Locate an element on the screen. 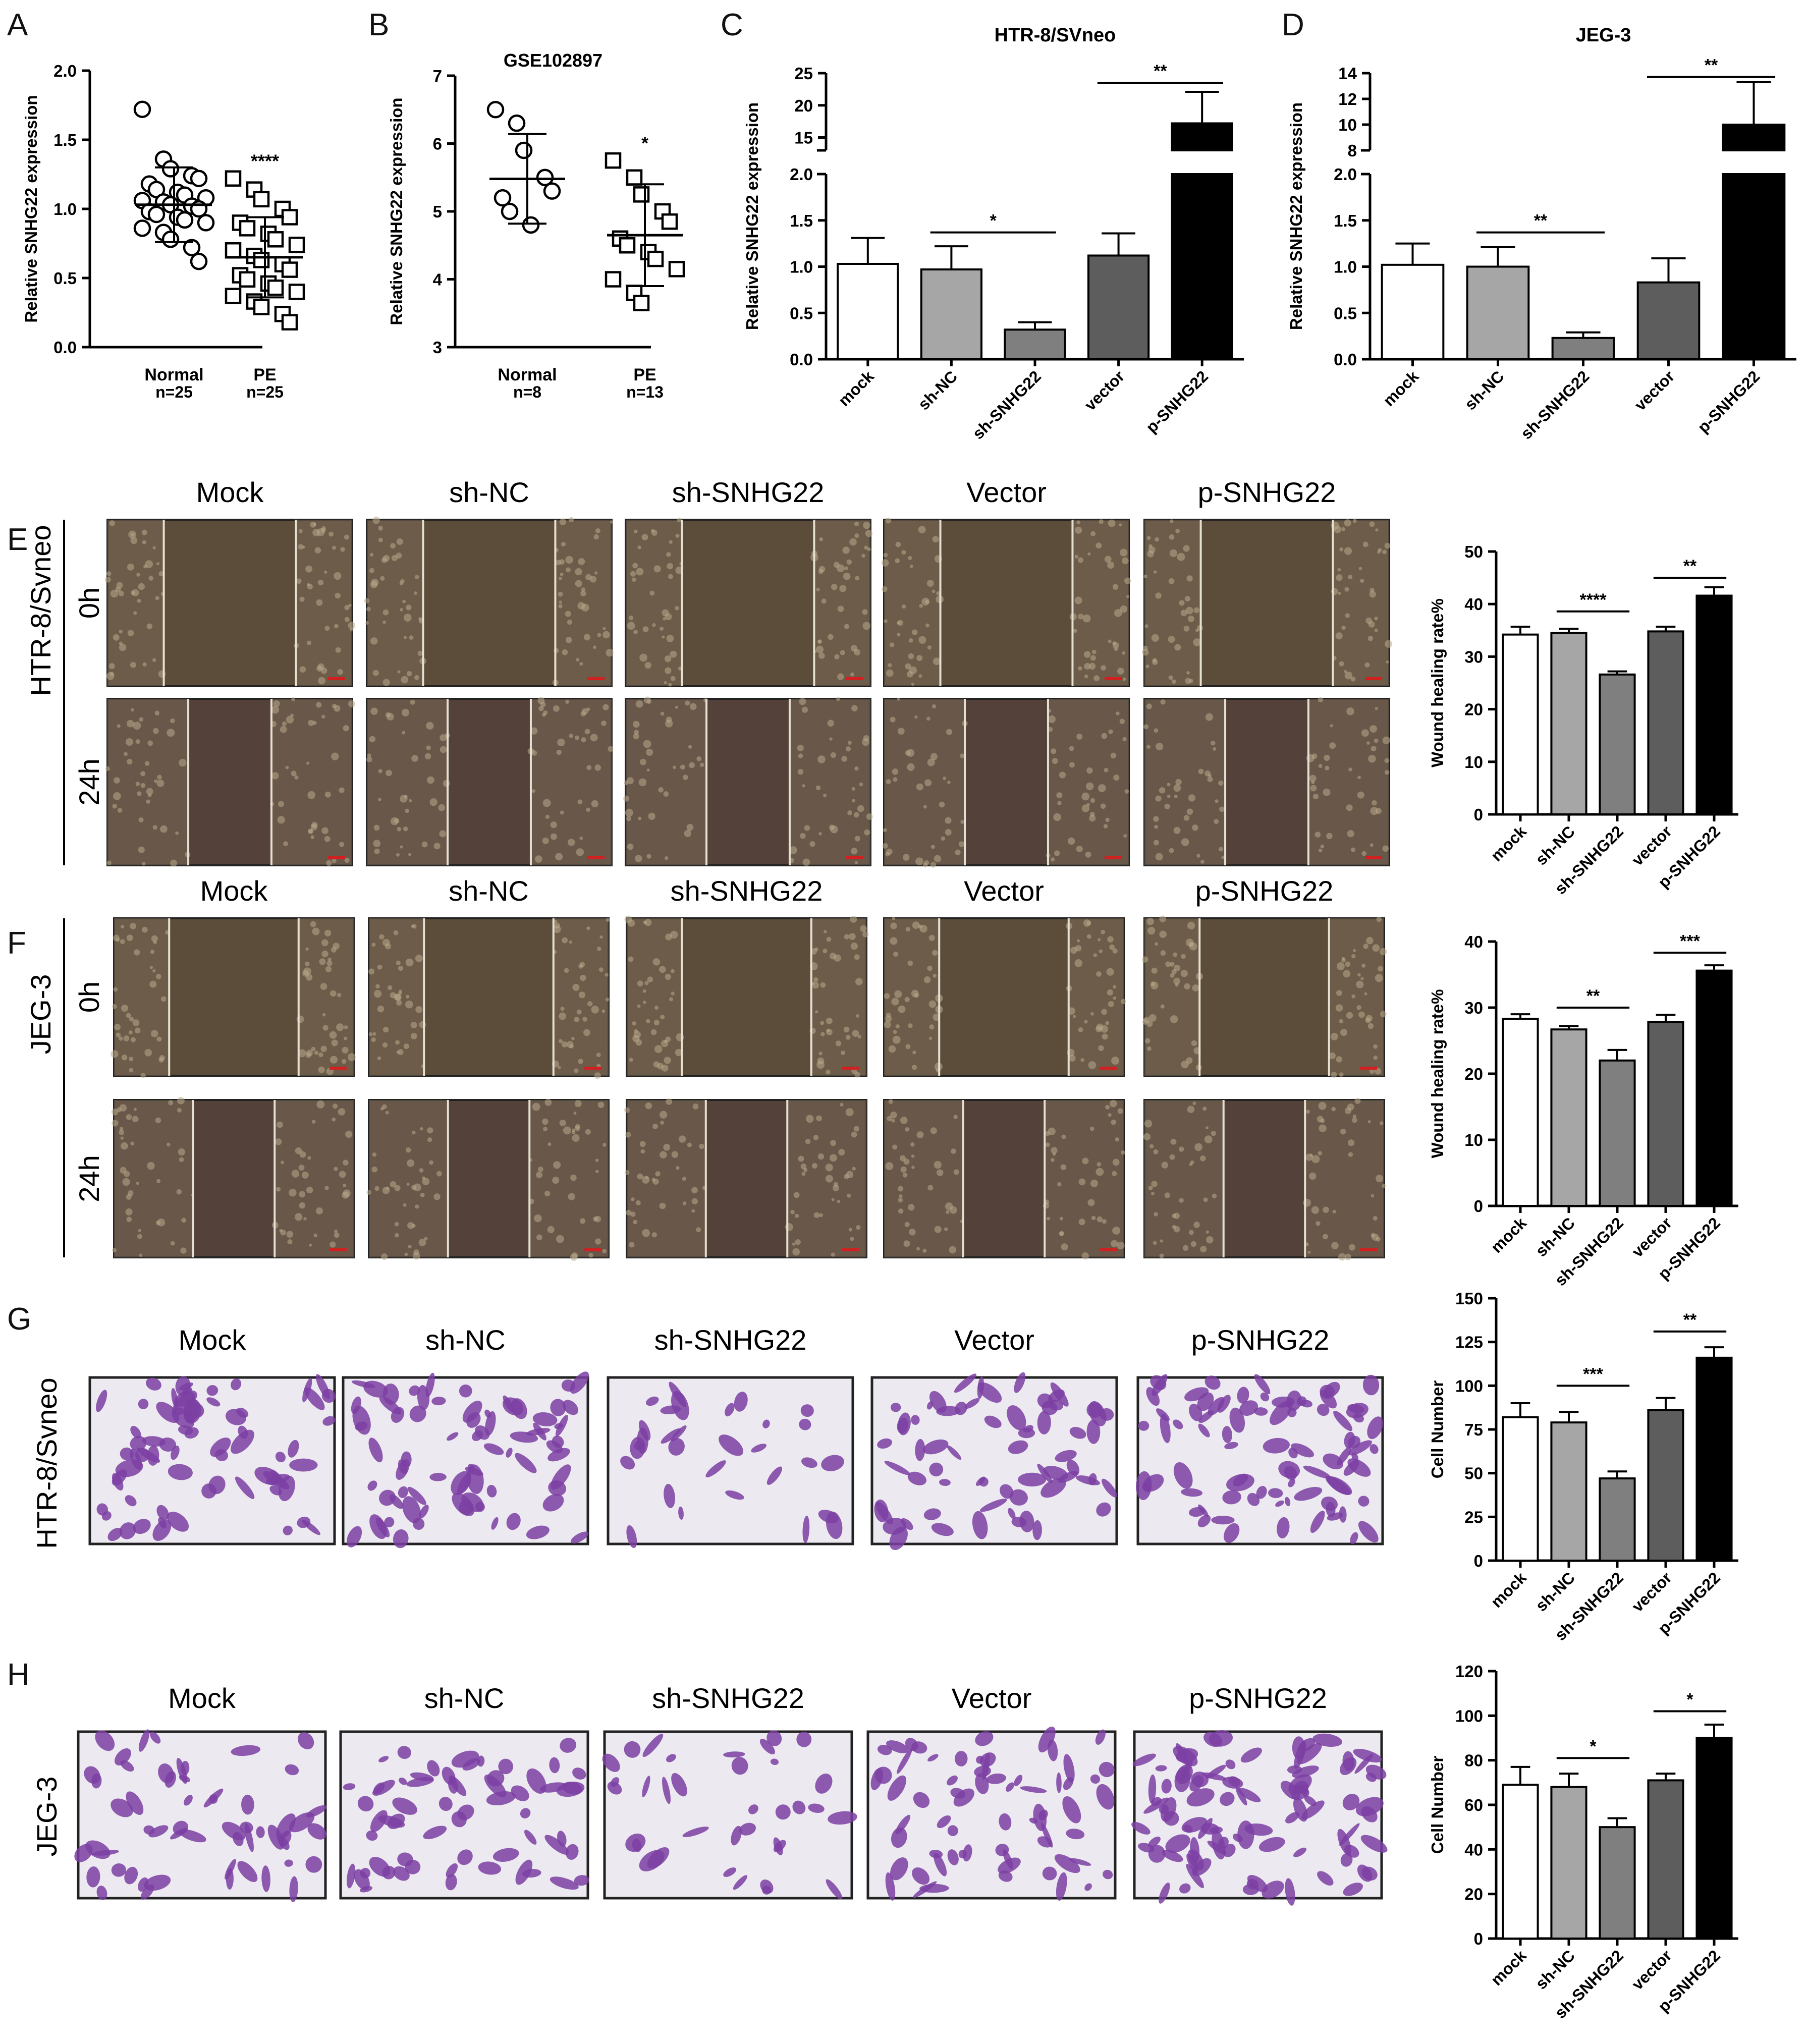  y-tick-label: 1.5 is located at coordinates (65, 140).